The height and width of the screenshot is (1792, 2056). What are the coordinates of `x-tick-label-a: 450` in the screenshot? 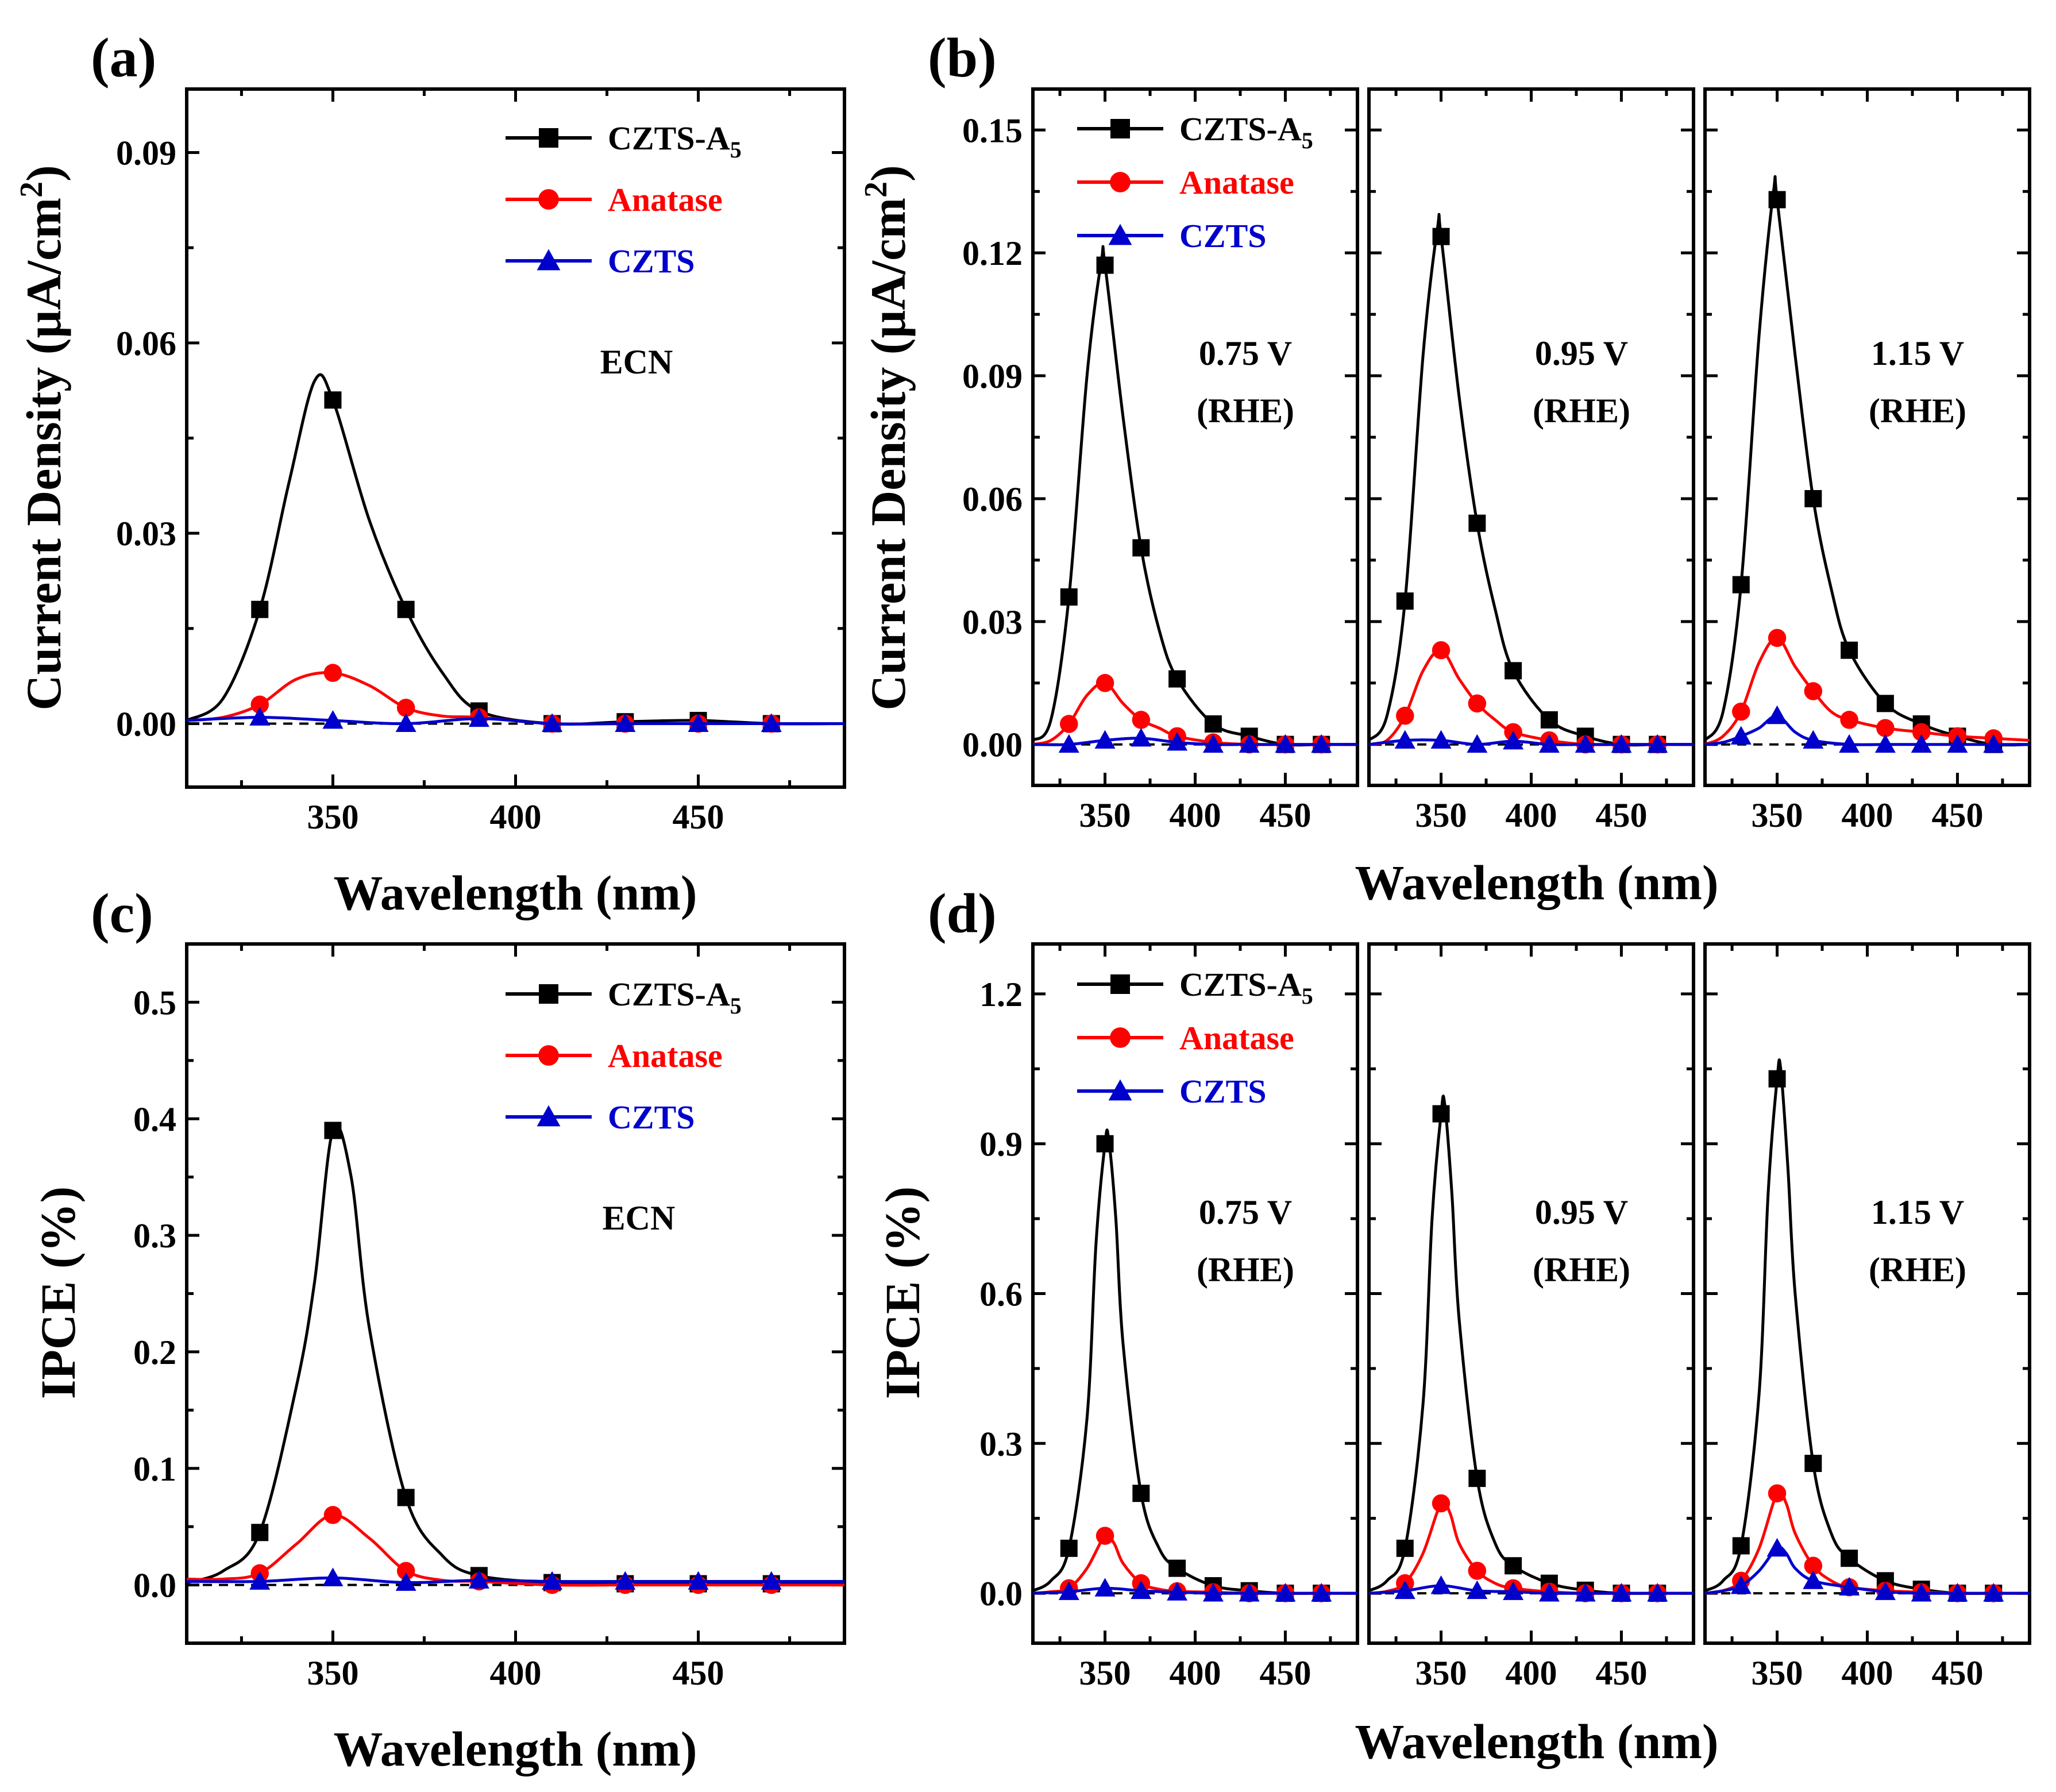 It's located at (698, 817).